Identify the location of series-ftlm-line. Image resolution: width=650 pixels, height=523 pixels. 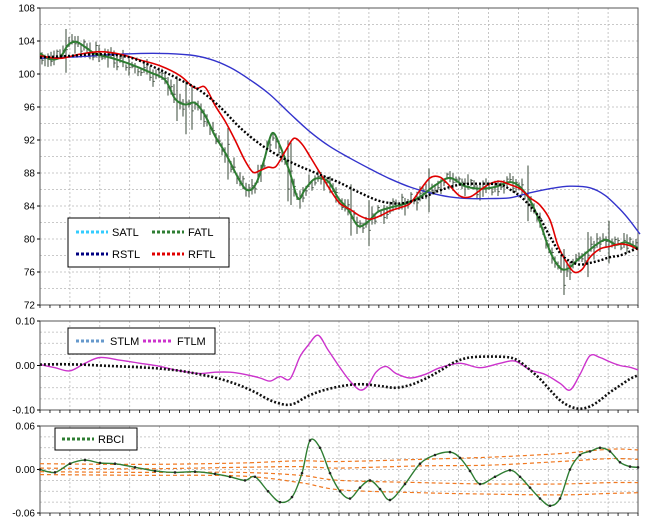
(339, 362).